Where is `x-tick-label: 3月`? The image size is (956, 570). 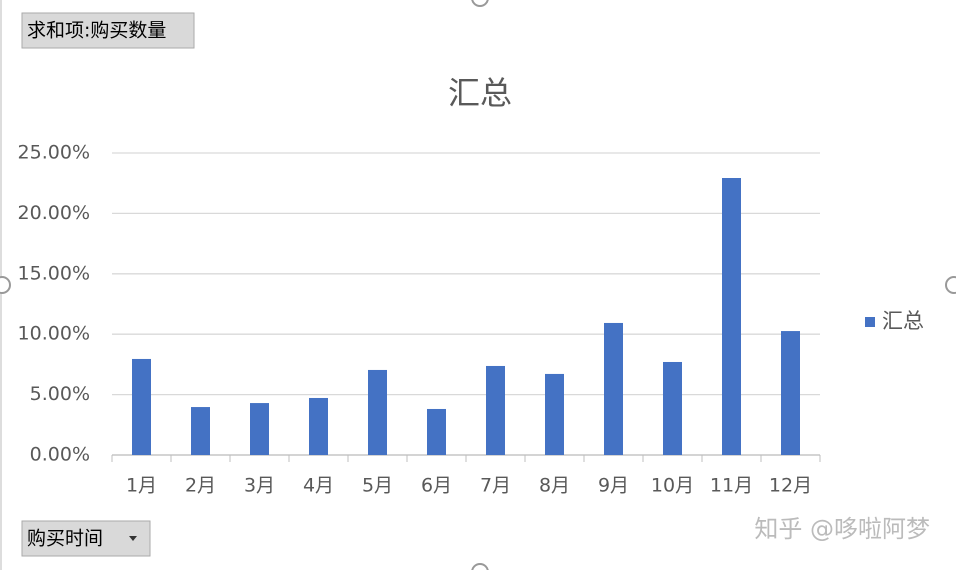
x-tick-label: 3月 is located at coordinates (259, 486).